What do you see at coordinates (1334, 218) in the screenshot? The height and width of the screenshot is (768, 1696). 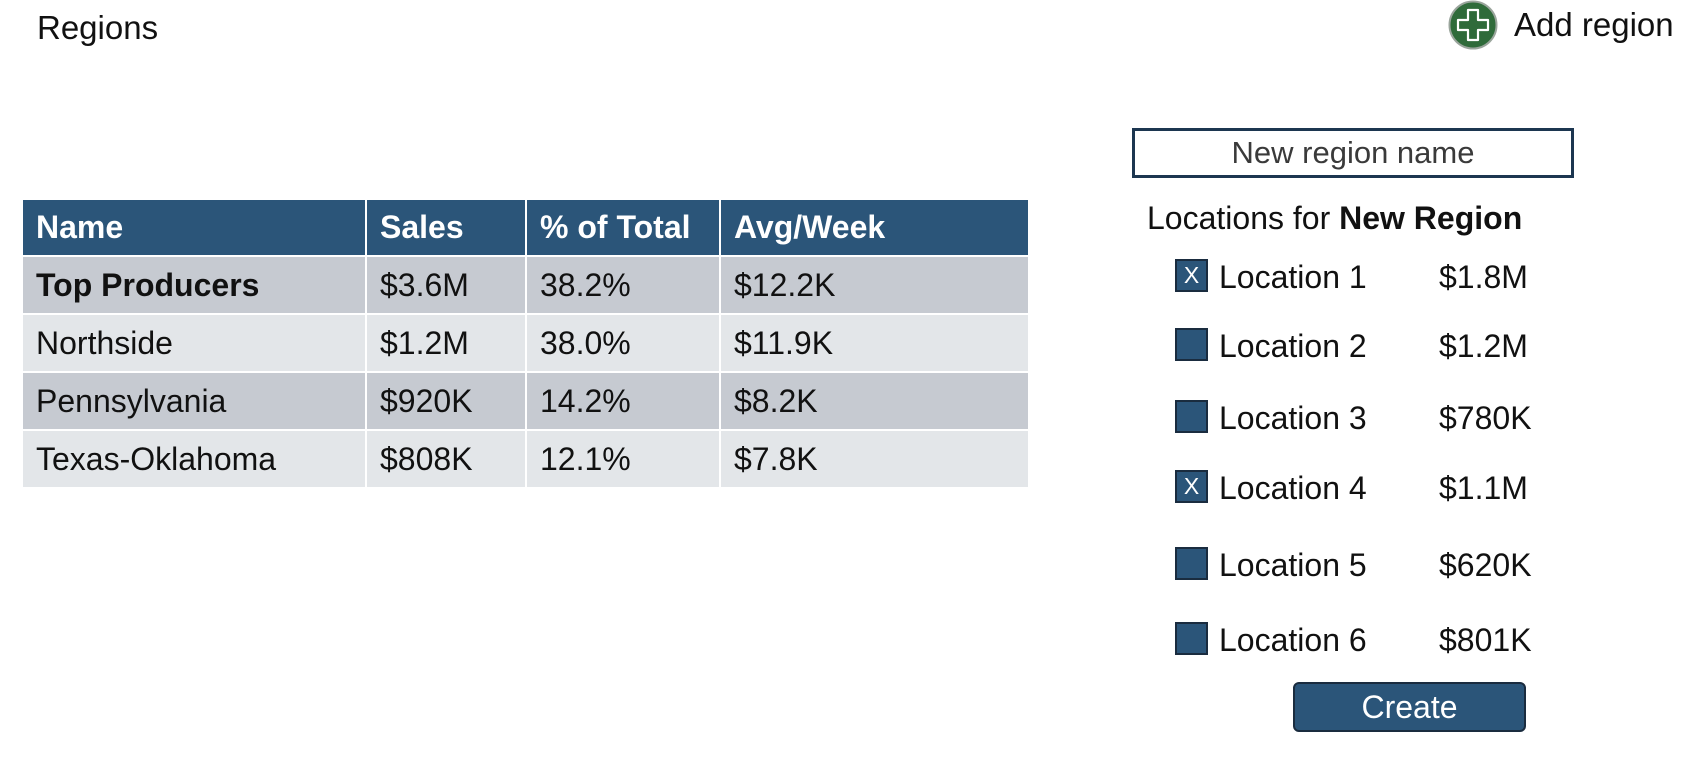 I see `locations-heading: Locations for New Region` at bounding box center [1334, 218].